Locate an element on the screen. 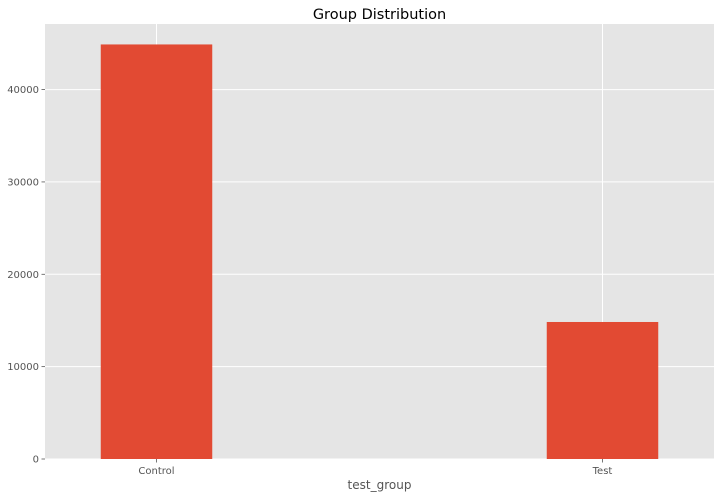  x-axis-label: test_group is located at coordinates (380, 485).